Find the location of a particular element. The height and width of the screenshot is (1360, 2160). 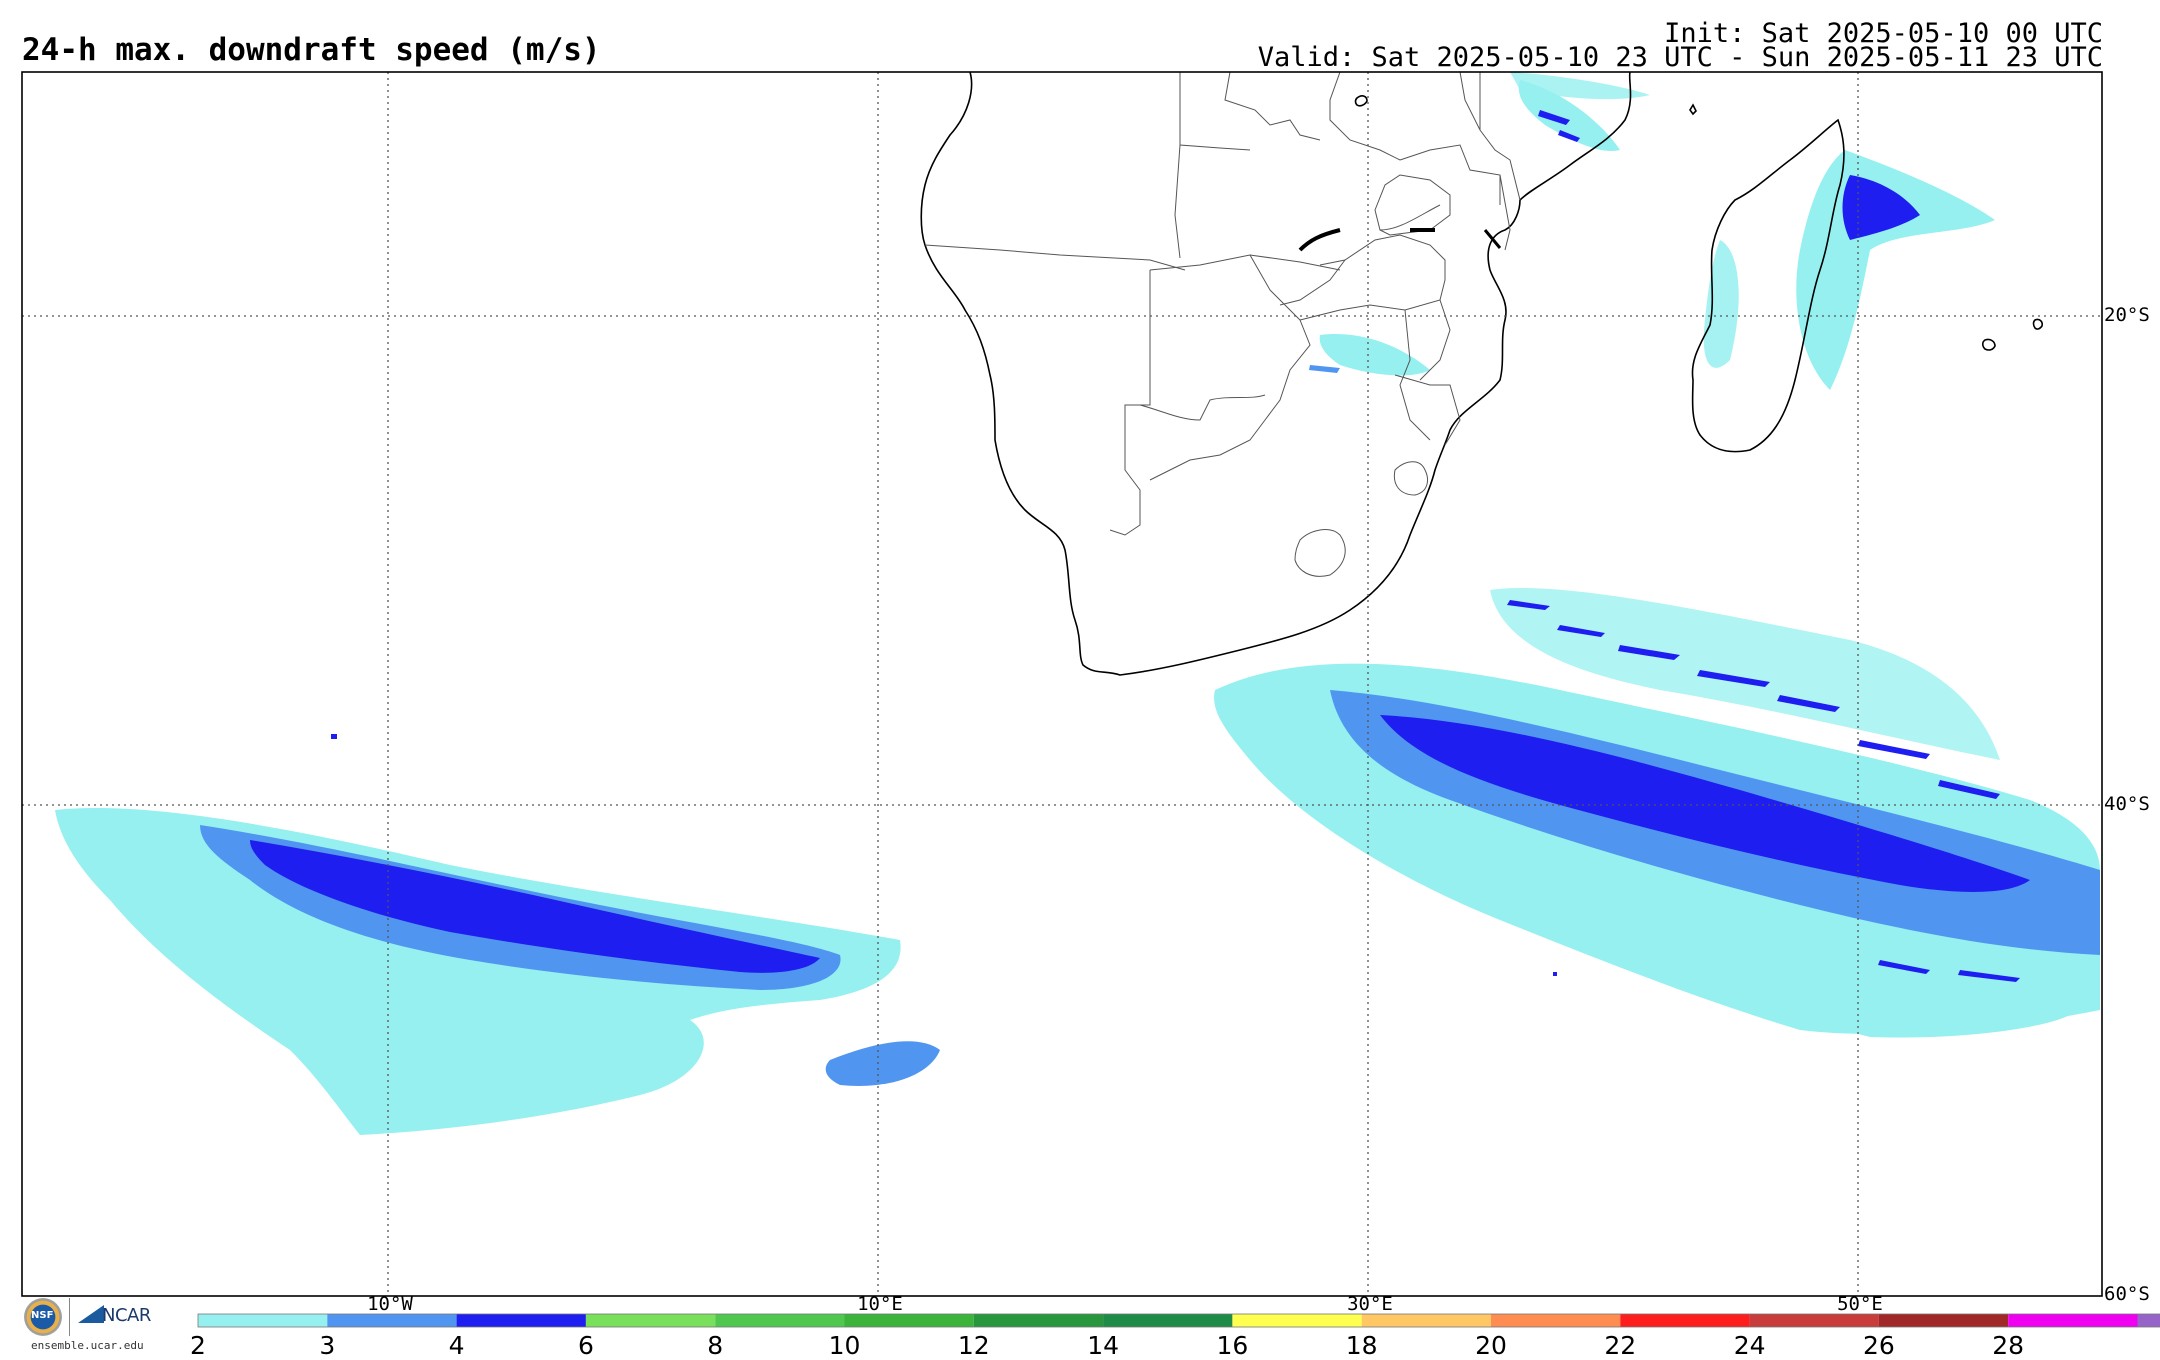

logo-divider is located at coordinates (69, 1317).